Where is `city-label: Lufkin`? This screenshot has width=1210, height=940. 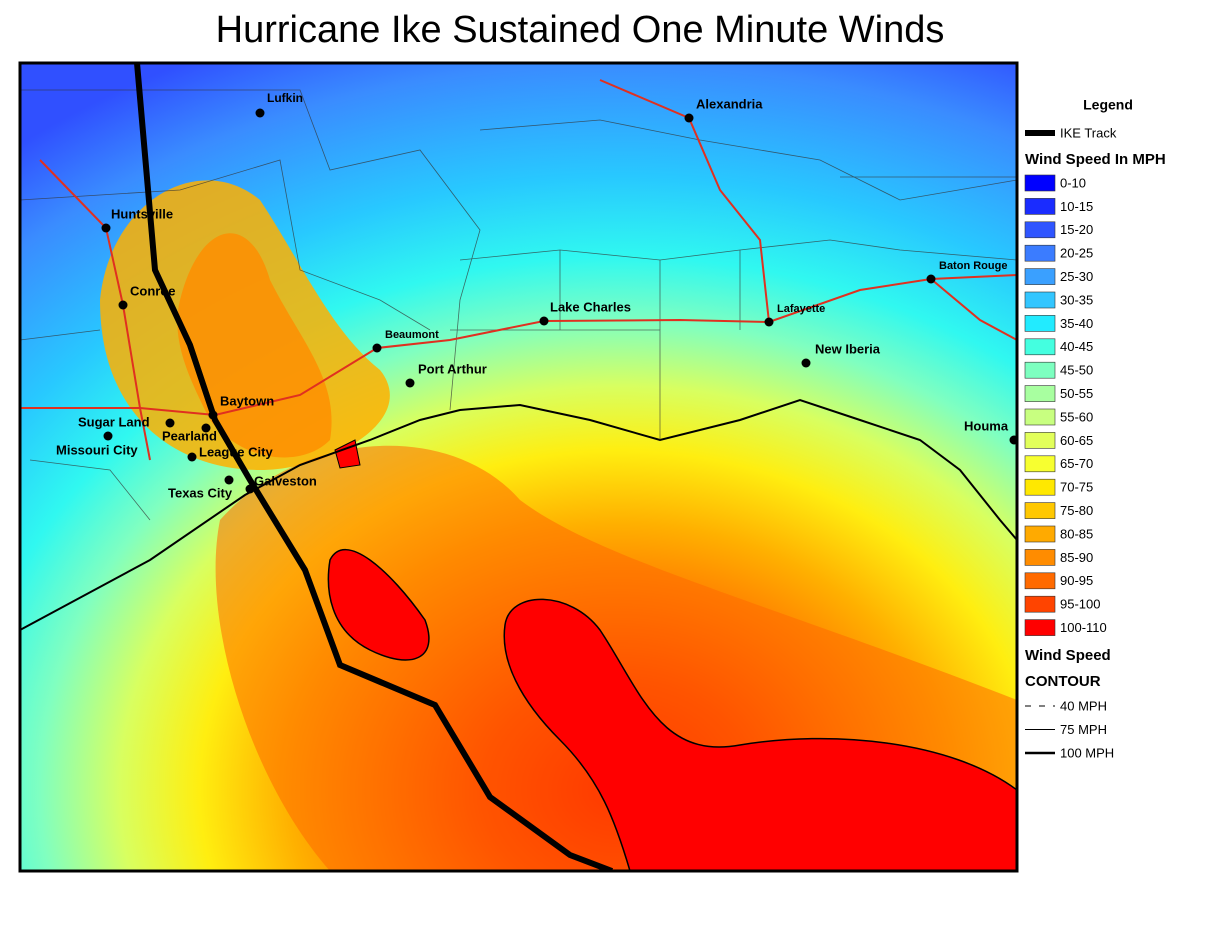
city-label: Lufkin is located at coordinates (285, 98).